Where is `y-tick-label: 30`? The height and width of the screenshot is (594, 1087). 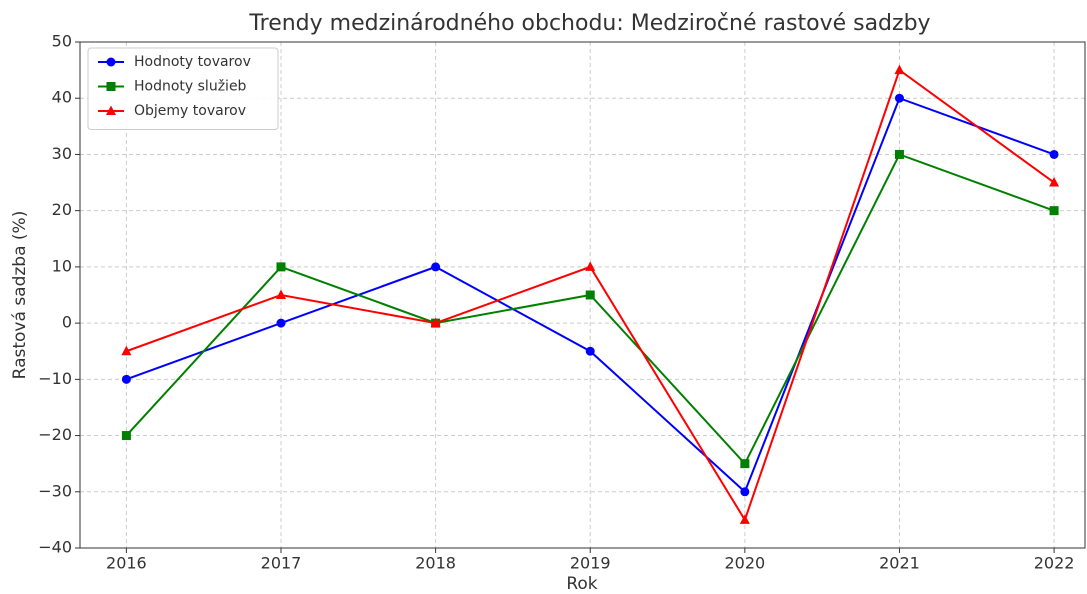
y-tick-label: 30 is located at coordinates (62, 153).